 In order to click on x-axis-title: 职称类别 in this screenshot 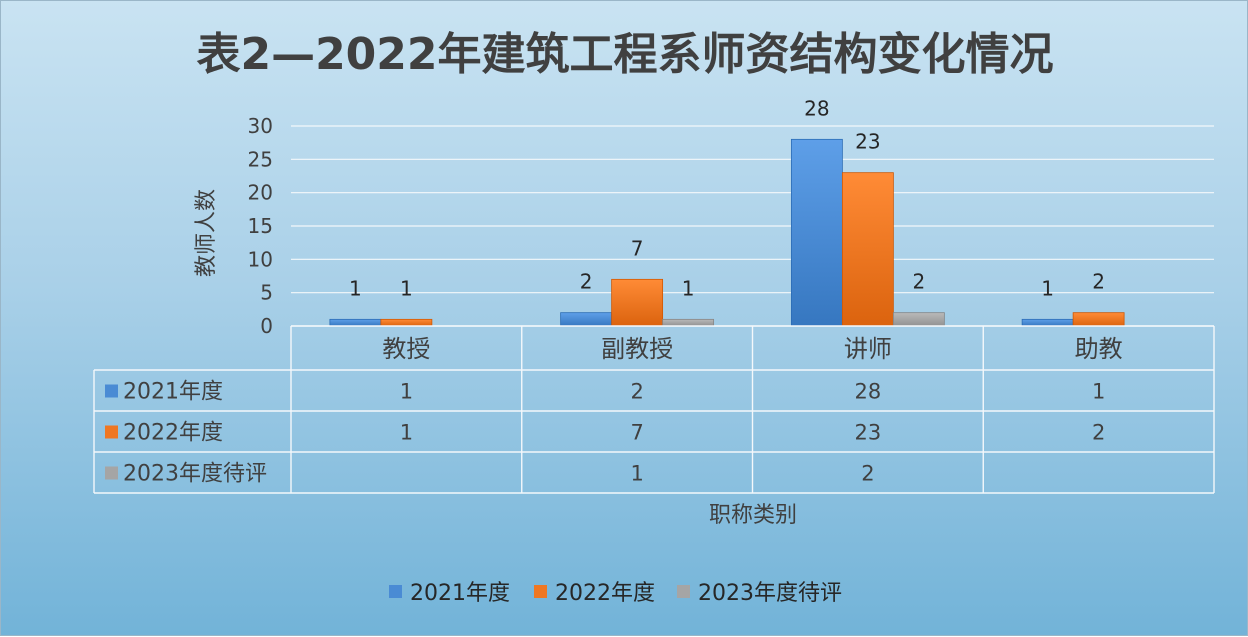, I will do `click(753, 515)`.